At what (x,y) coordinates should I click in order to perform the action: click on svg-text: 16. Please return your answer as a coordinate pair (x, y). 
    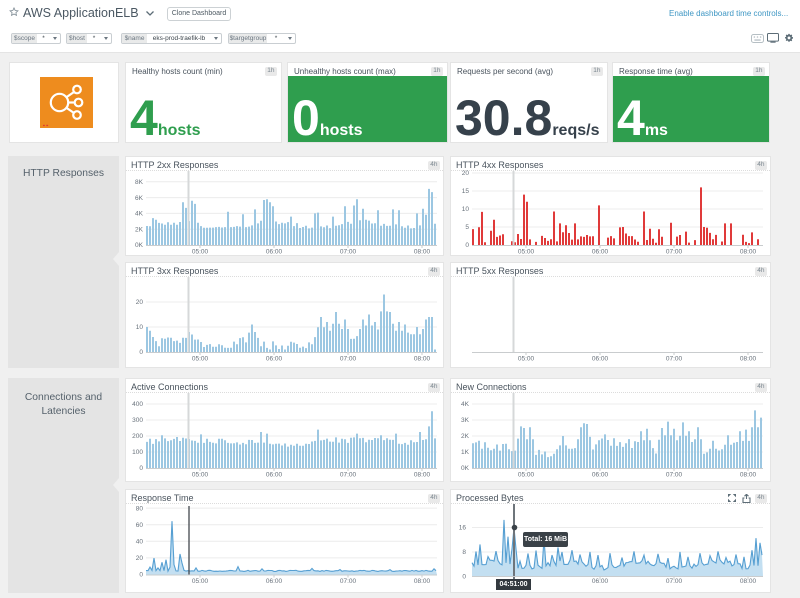
    Looking at the image, I should click on (463, 528).